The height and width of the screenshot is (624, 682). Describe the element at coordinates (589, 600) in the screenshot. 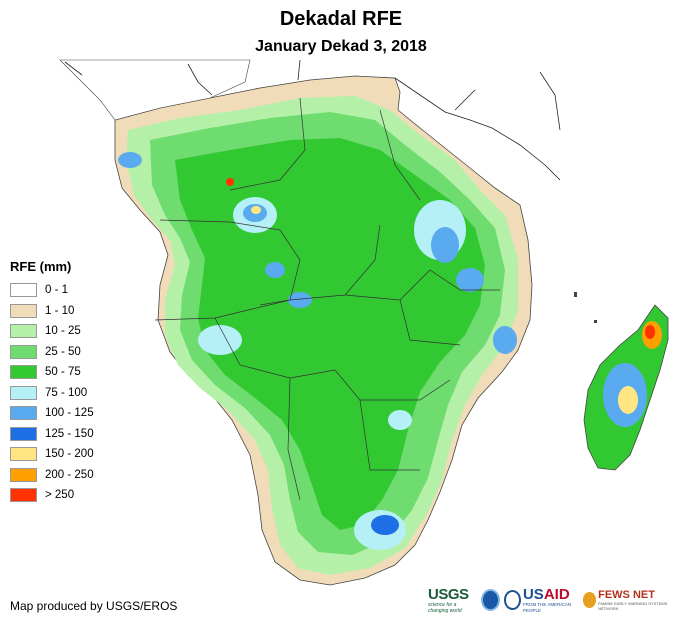

I see `fews-icon` at that location.